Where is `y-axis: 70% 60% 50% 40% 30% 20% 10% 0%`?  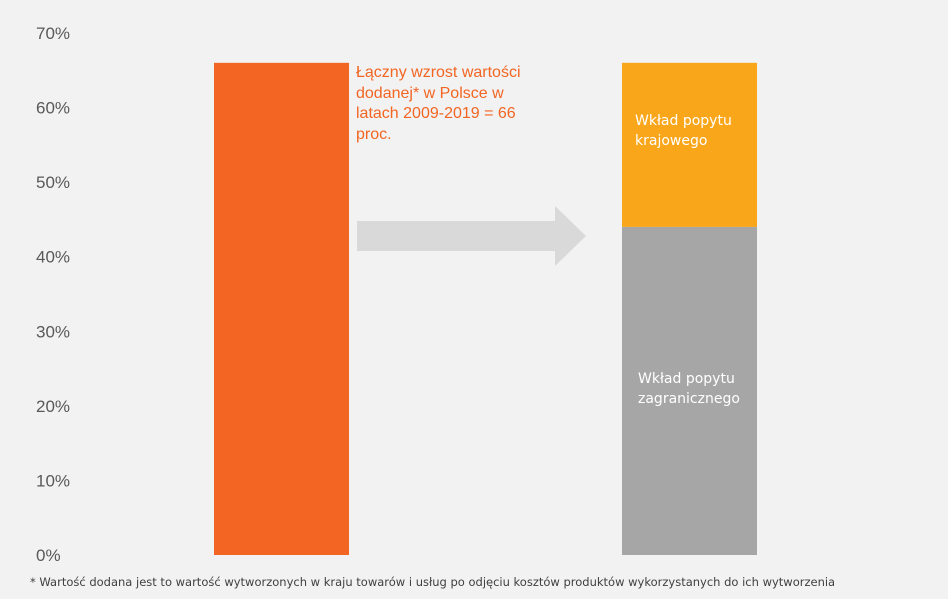 y-axis: 70% 60% 50% 40% 30% 20% 10% 0% is located at coordinates (53, 294).